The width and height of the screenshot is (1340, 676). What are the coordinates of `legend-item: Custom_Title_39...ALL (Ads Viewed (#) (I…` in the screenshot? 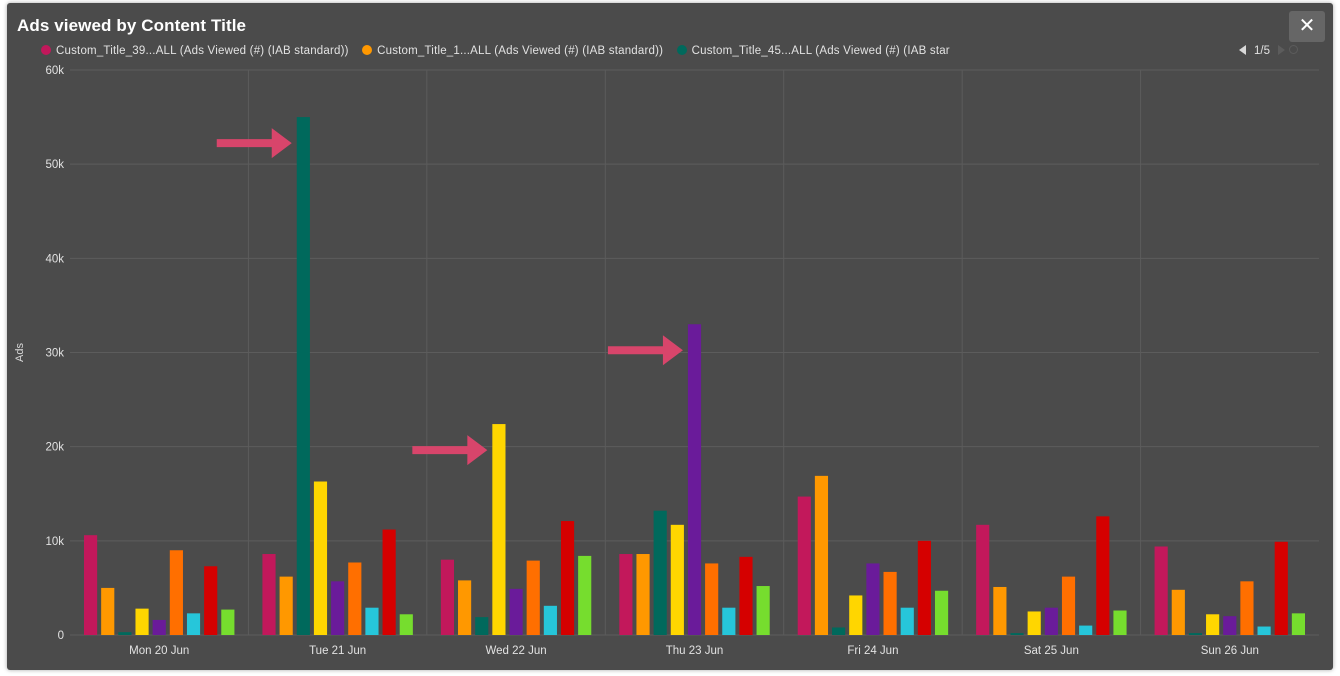 It's located at (195, 51).